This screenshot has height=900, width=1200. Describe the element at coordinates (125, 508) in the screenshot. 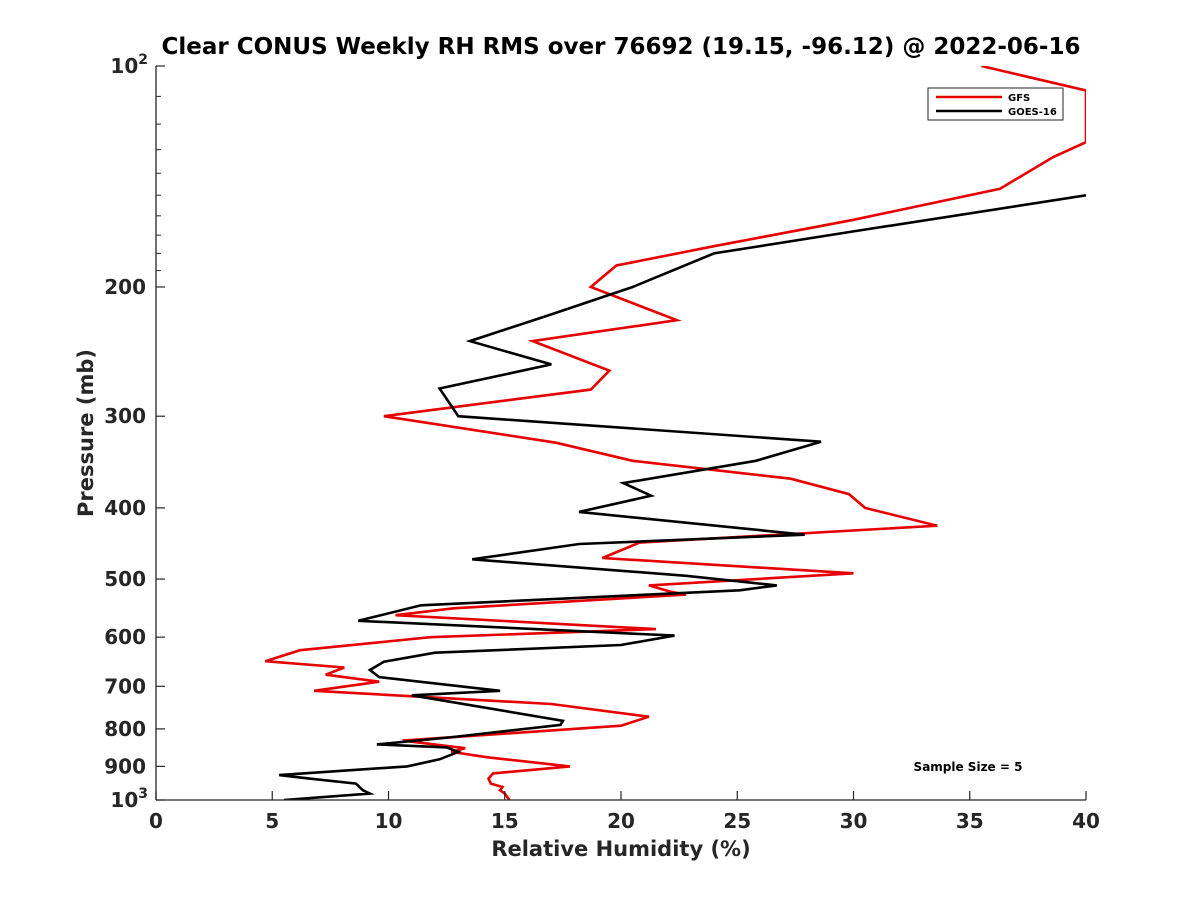

I see `y-tick-label: 400` at that location.